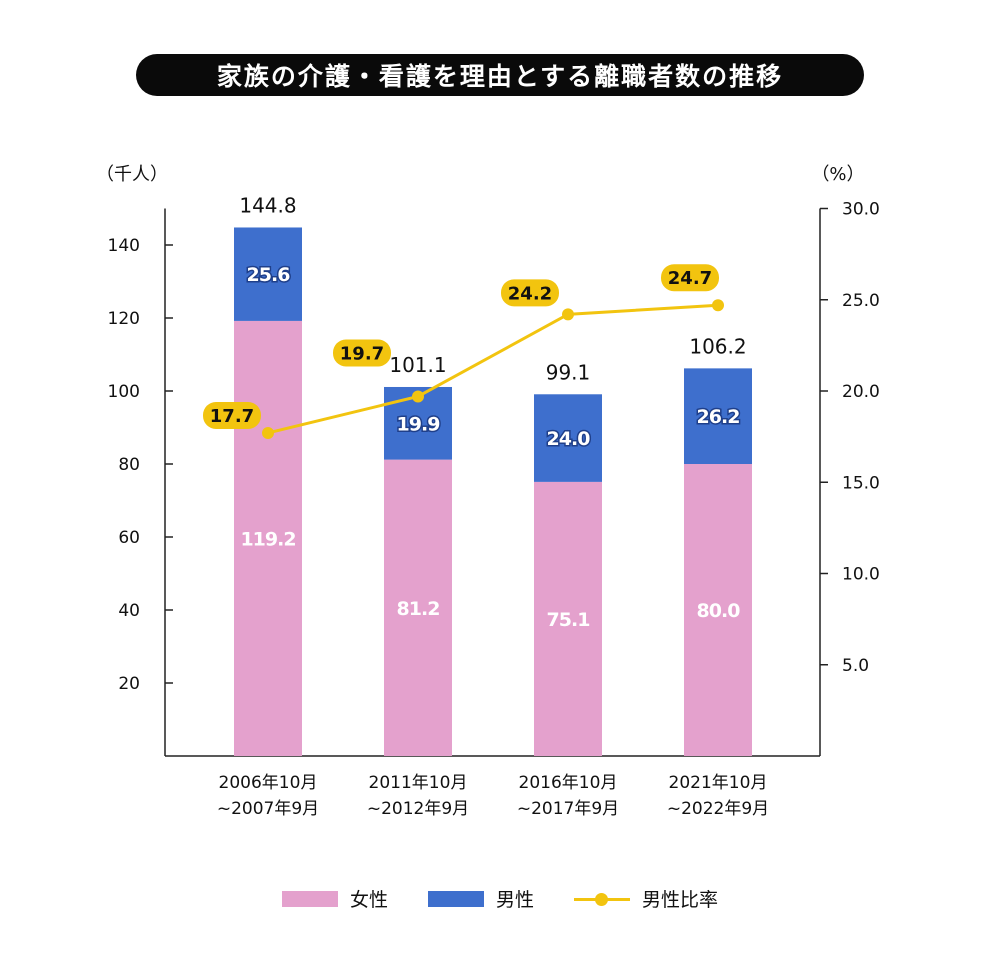  Describe the element at coordinates (418, 424) in the screenshot. I see `bar-male-value-label: 19.9` at that location.